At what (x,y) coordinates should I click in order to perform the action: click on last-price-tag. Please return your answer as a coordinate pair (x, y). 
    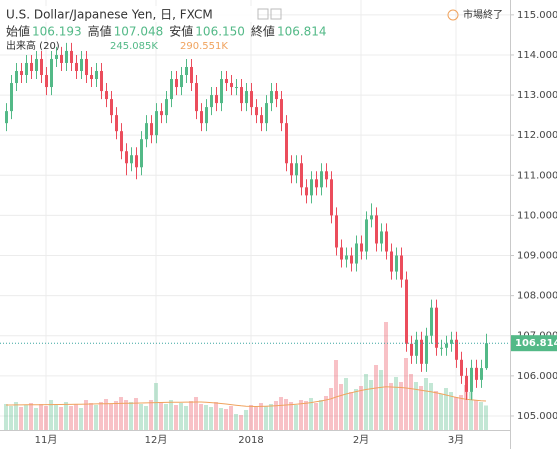
    Looking at the image, I should click on (534, 343).